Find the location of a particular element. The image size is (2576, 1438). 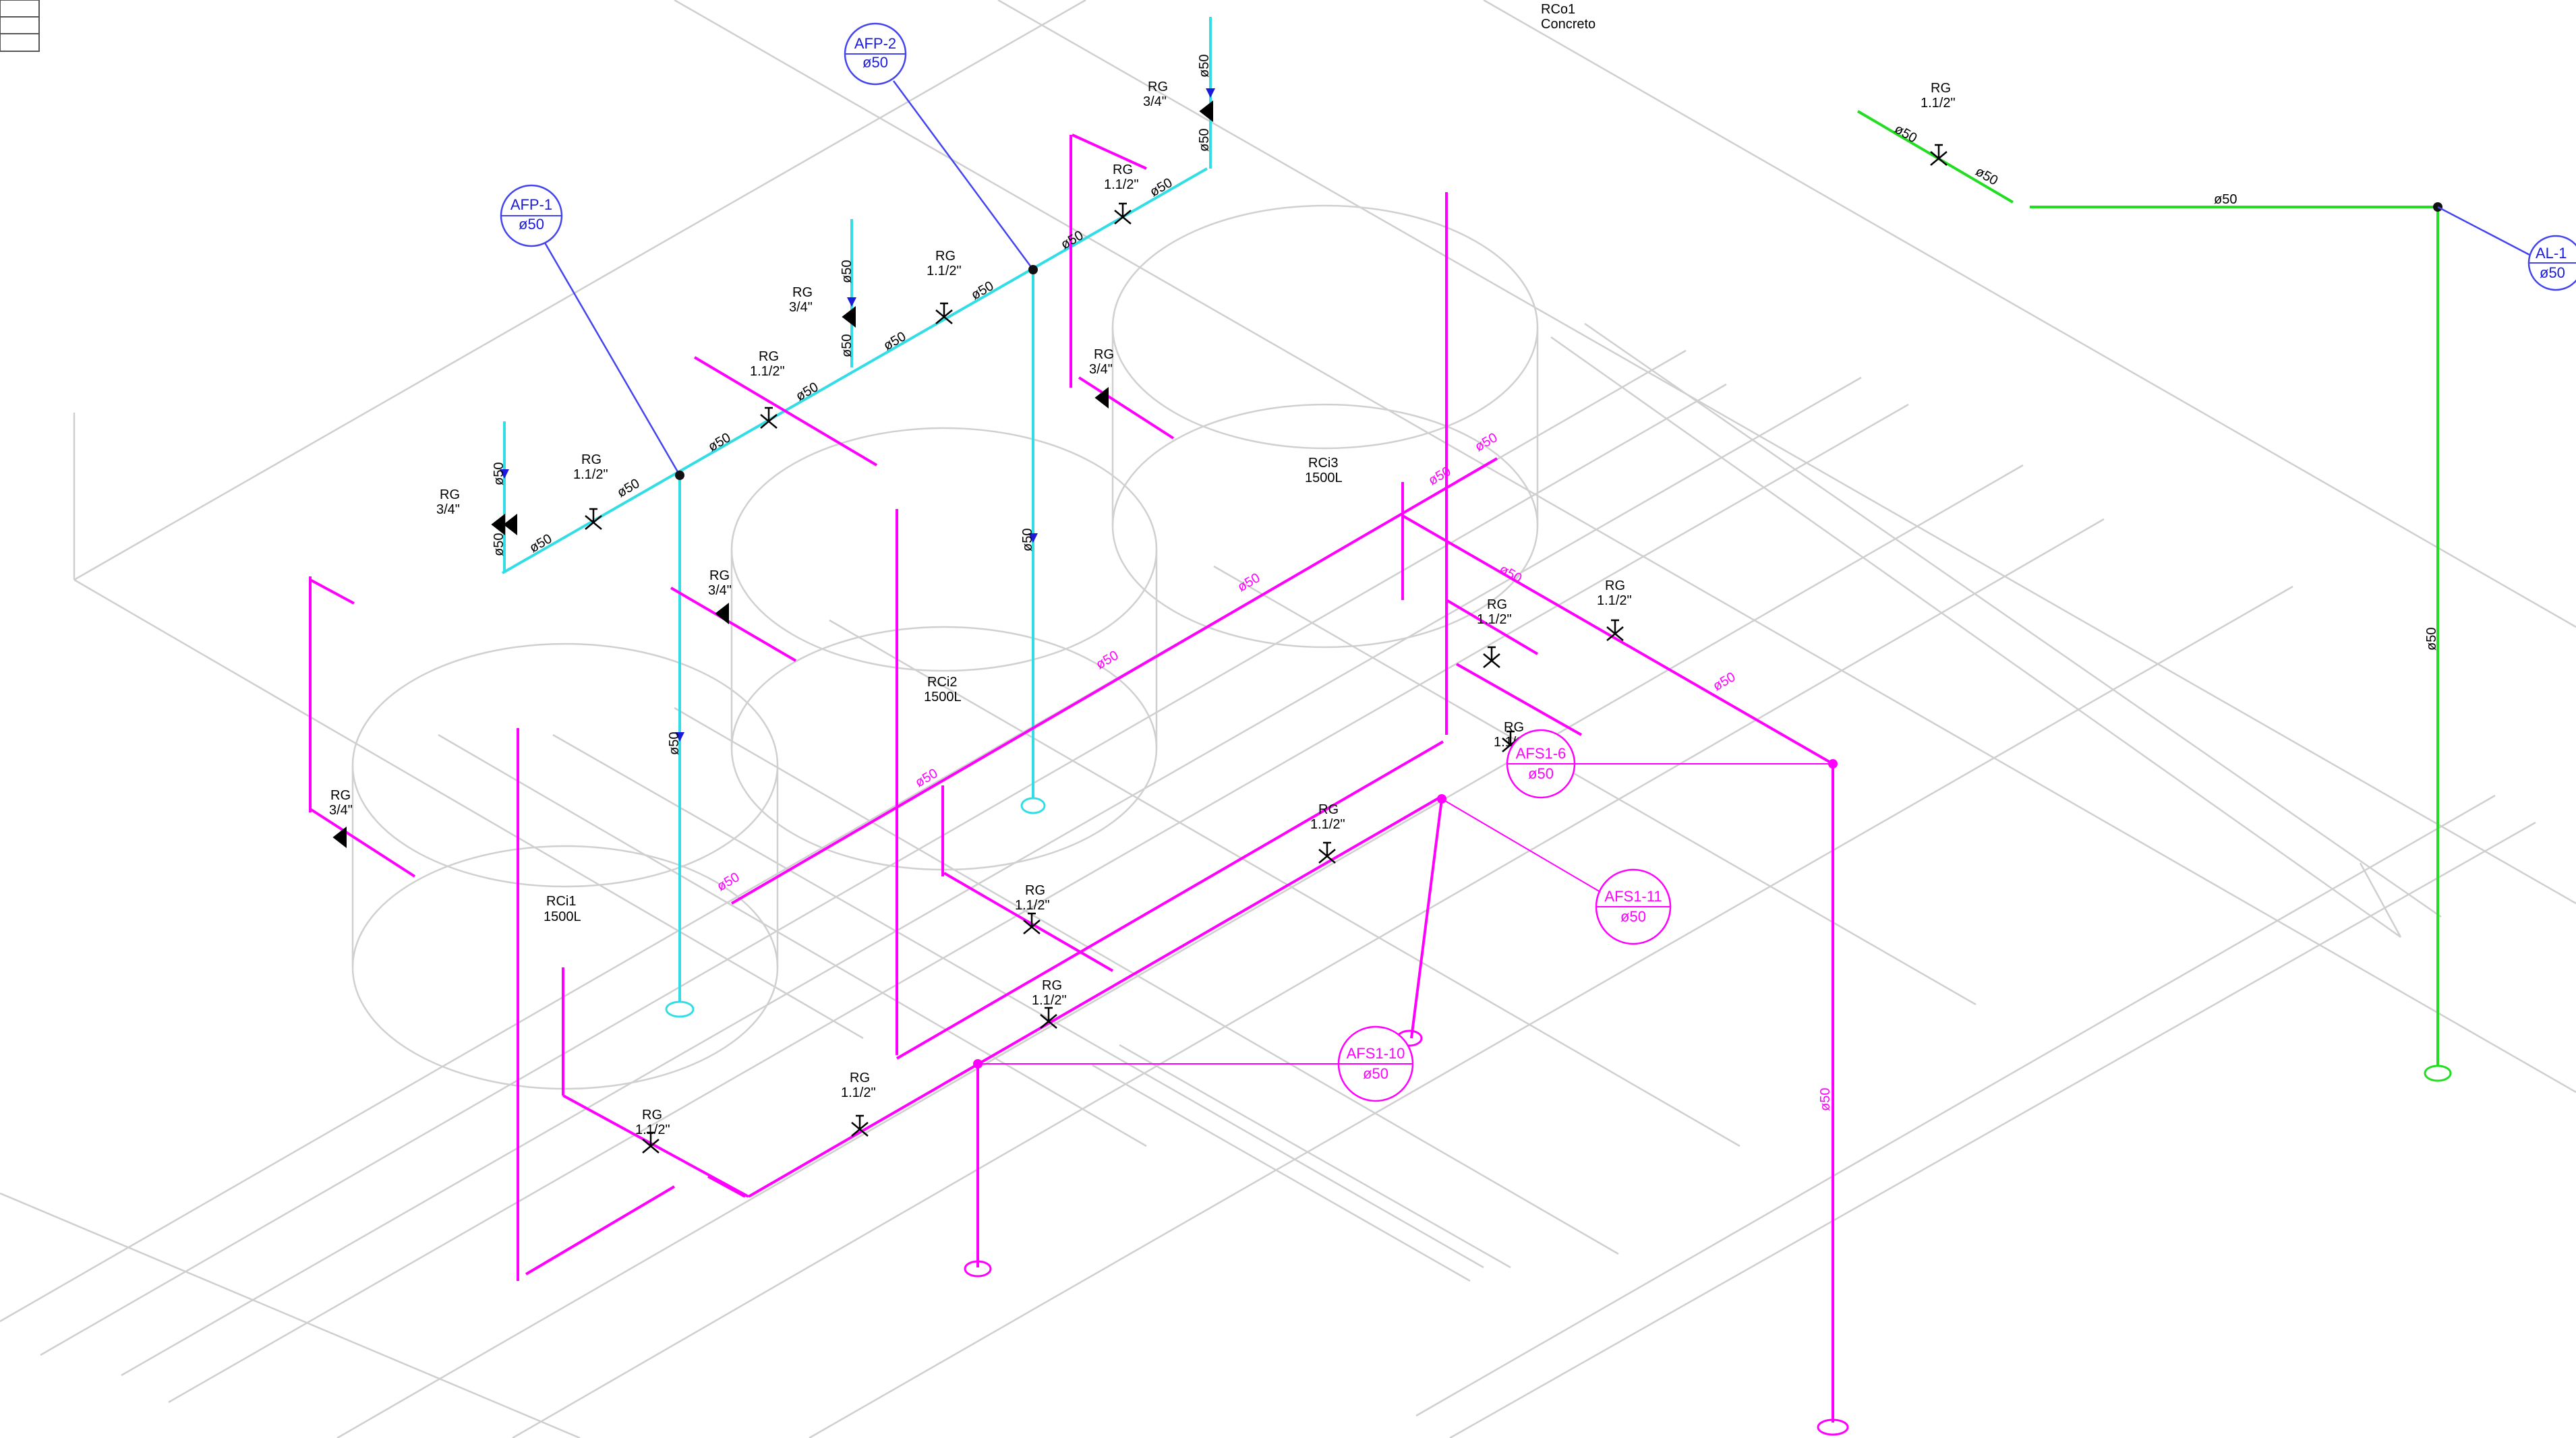

tag-afs1-6: AFS1-6 ø50 is located at coordinates (1541, 764).